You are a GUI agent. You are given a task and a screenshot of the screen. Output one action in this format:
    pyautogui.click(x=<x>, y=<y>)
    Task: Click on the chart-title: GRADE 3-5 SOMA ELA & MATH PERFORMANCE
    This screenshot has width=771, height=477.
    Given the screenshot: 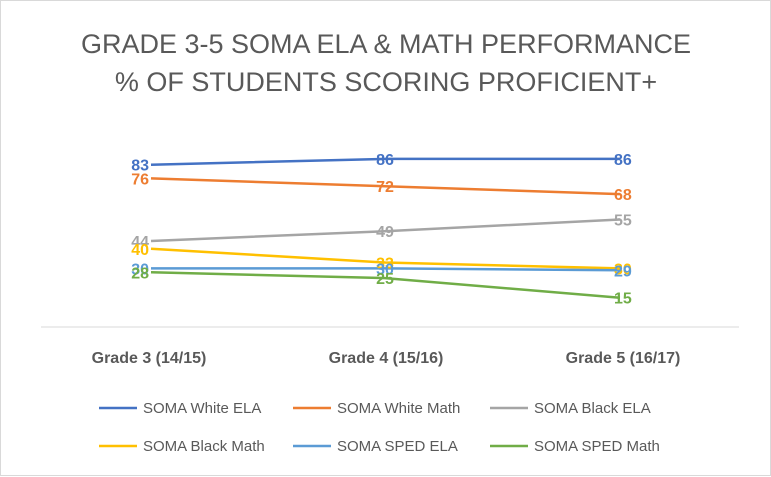 What is the action you would take?
    pyautogui.click(x=386, y=44)
    